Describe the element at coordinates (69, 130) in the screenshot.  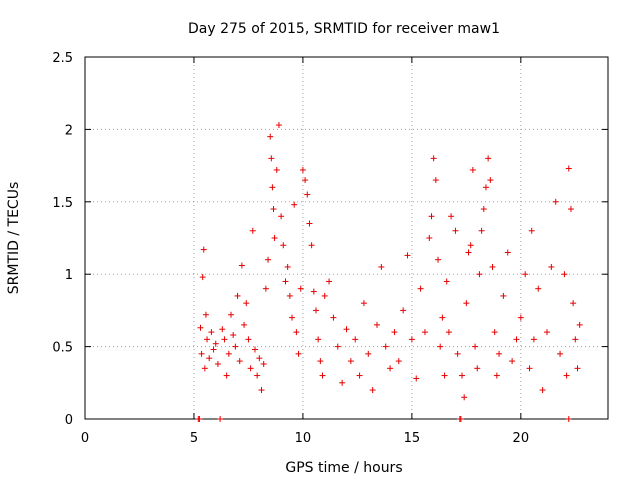
I see `y-tick-label: 2` at that location.